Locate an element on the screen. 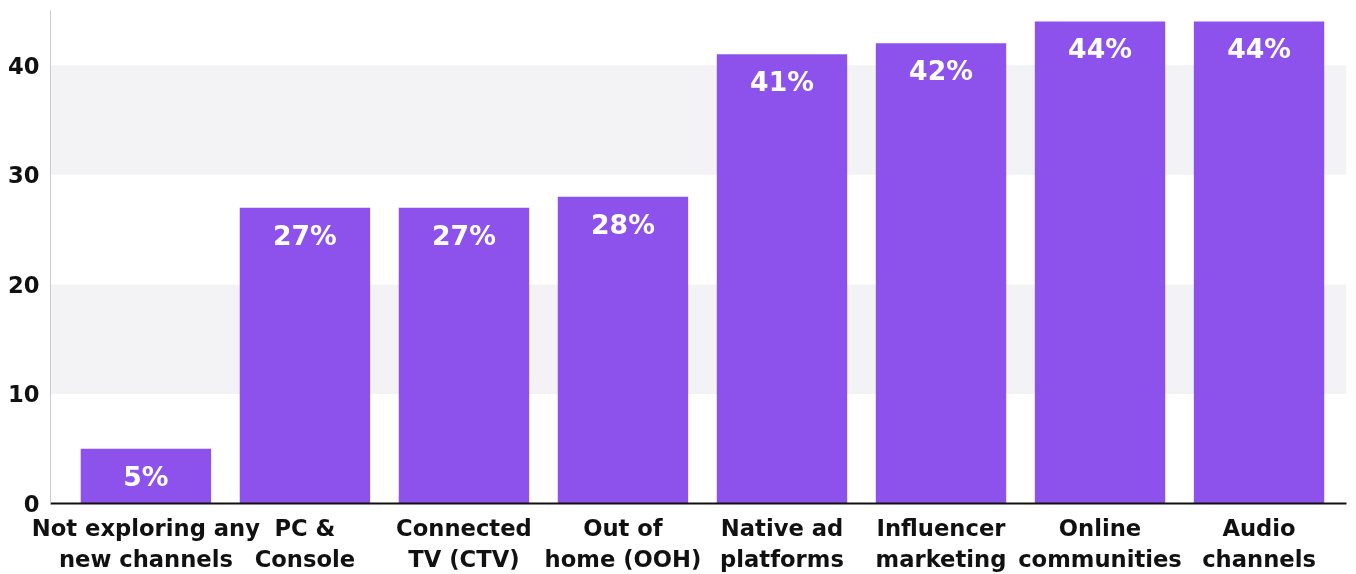 The image size is (1356, 574). x-tick-label: Audio channels is located at coordinates (1259, 543).